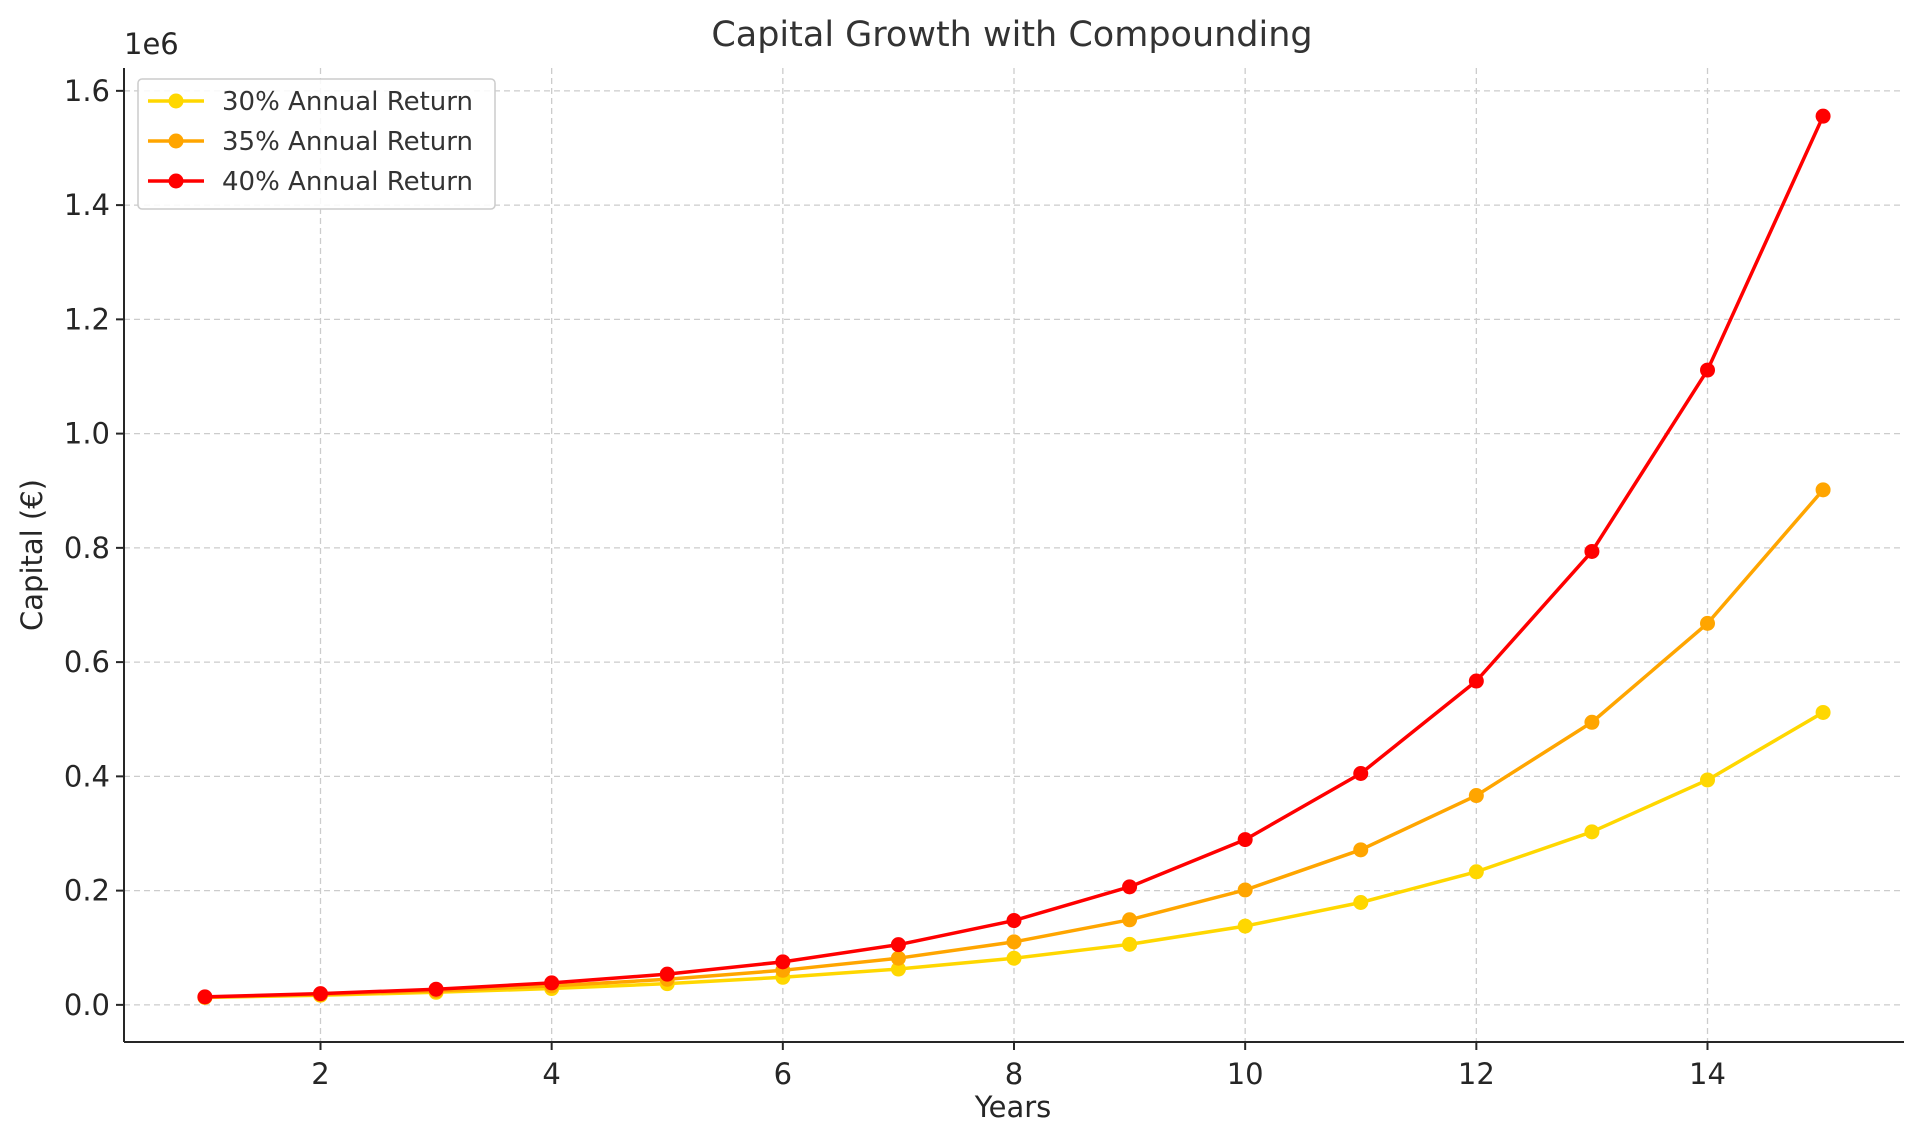  What do you see at coordinates (1011, 35) in the screenshot?
I see `chart-title: Capital Growth with Compounding` at bounding box center [1011, 35].